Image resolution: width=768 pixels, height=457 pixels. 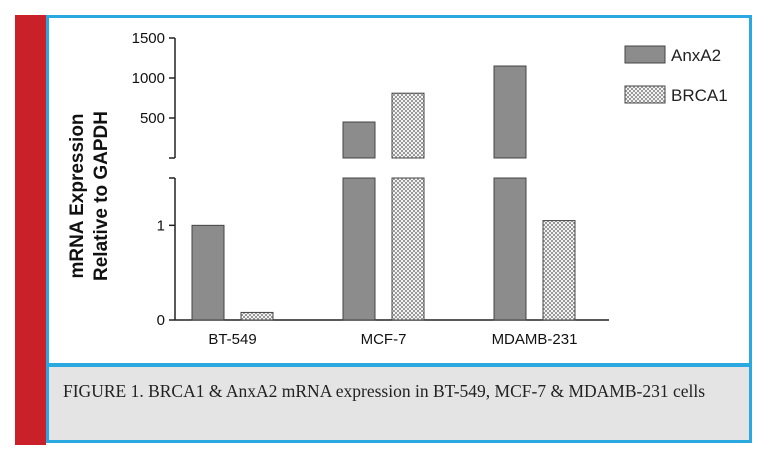 What do you see at coordinates (101, 196) in the screenshot?
I see `y-axis-label-line-2: Relative to GAPDH` at bounding box center [101, 196].